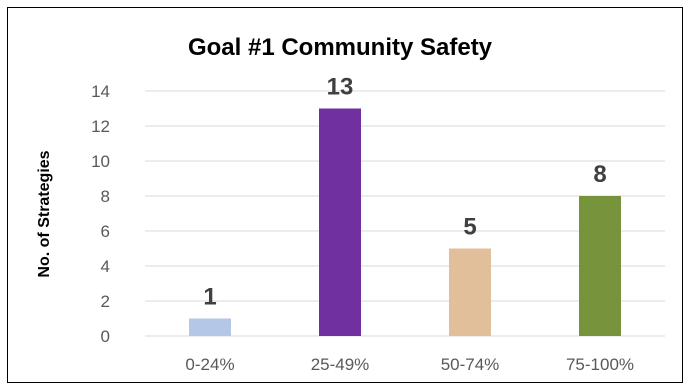 This screenshot has width=691, height=390. Describe the element at coordinates (209, 297) in the screenshot. I see `data-label: 1` at that location.